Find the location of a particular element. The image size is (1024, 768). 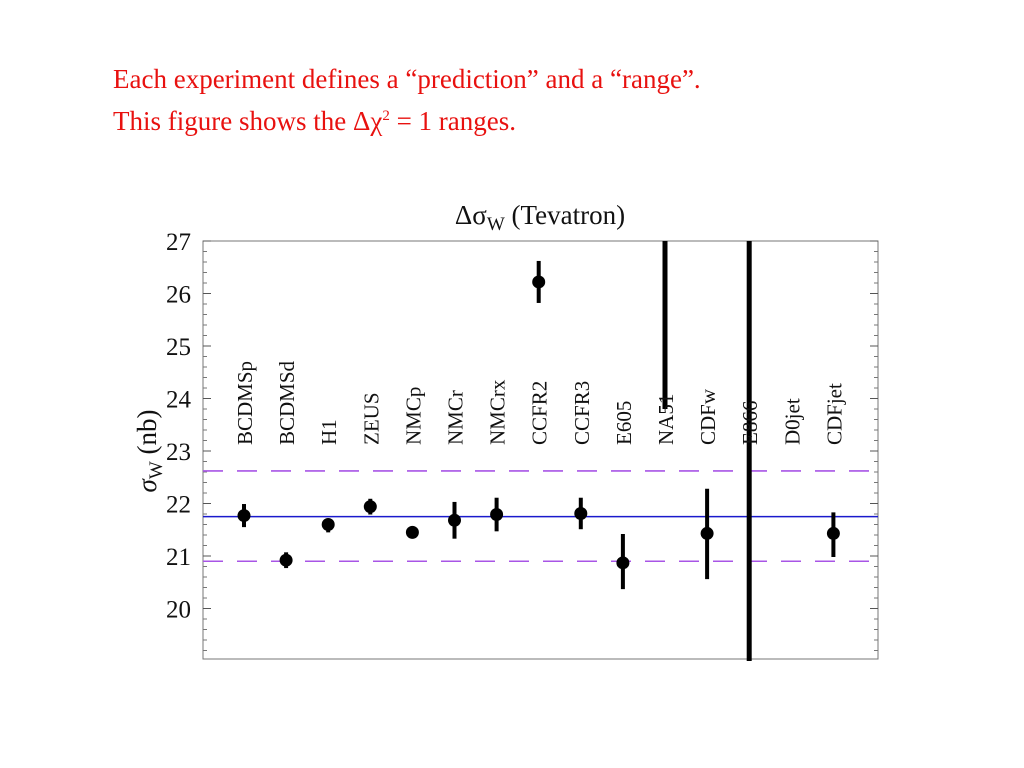

category-label-d0jet: D0jet is located at coordinates (792, 421).